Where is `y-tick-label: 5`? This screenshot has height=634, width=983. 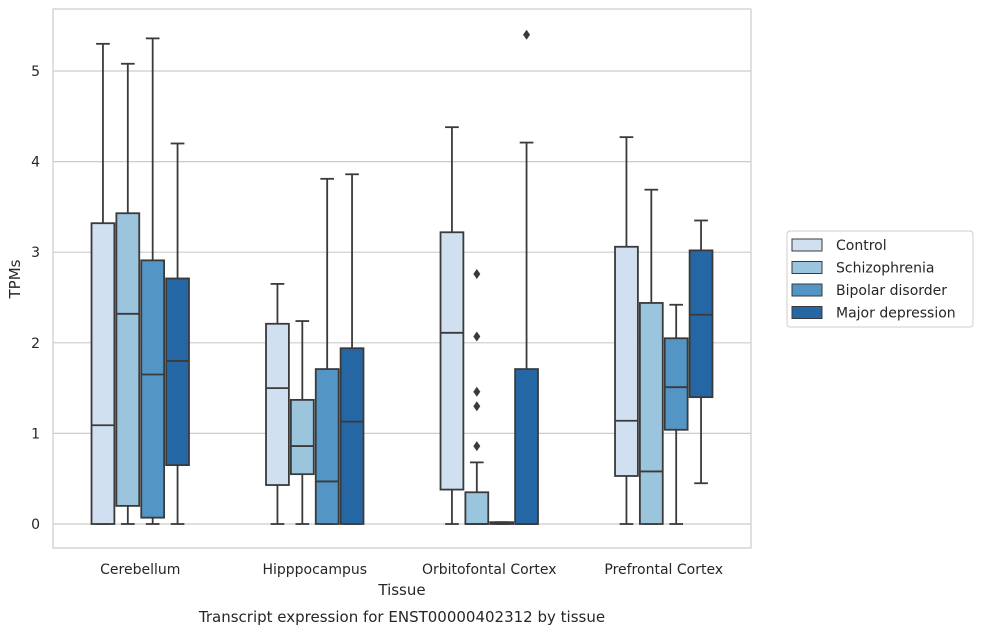 y-tick-label: 5 is located at coordinates (35, 72).